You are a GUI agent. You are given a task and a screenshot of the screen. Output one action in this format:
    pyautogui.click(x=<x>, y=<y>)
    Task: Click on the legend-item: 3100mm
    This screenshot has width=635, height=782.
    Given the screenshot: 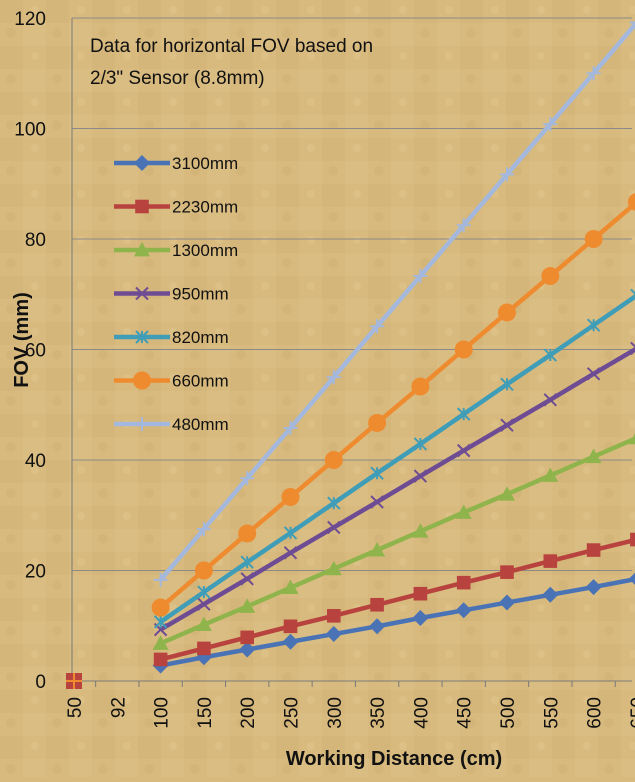 What is the action you would take?
    pyautogui.click(x=176, y=163)
    